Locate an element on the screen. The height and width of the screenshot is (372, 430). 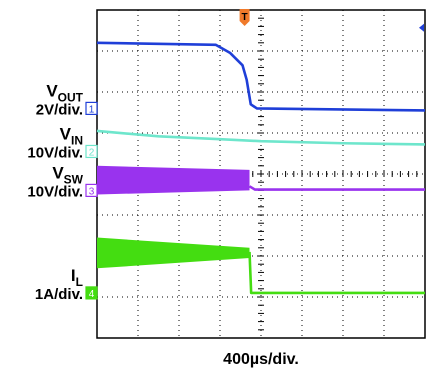
ref-arrow-icon is located at coordinates (421, 27).